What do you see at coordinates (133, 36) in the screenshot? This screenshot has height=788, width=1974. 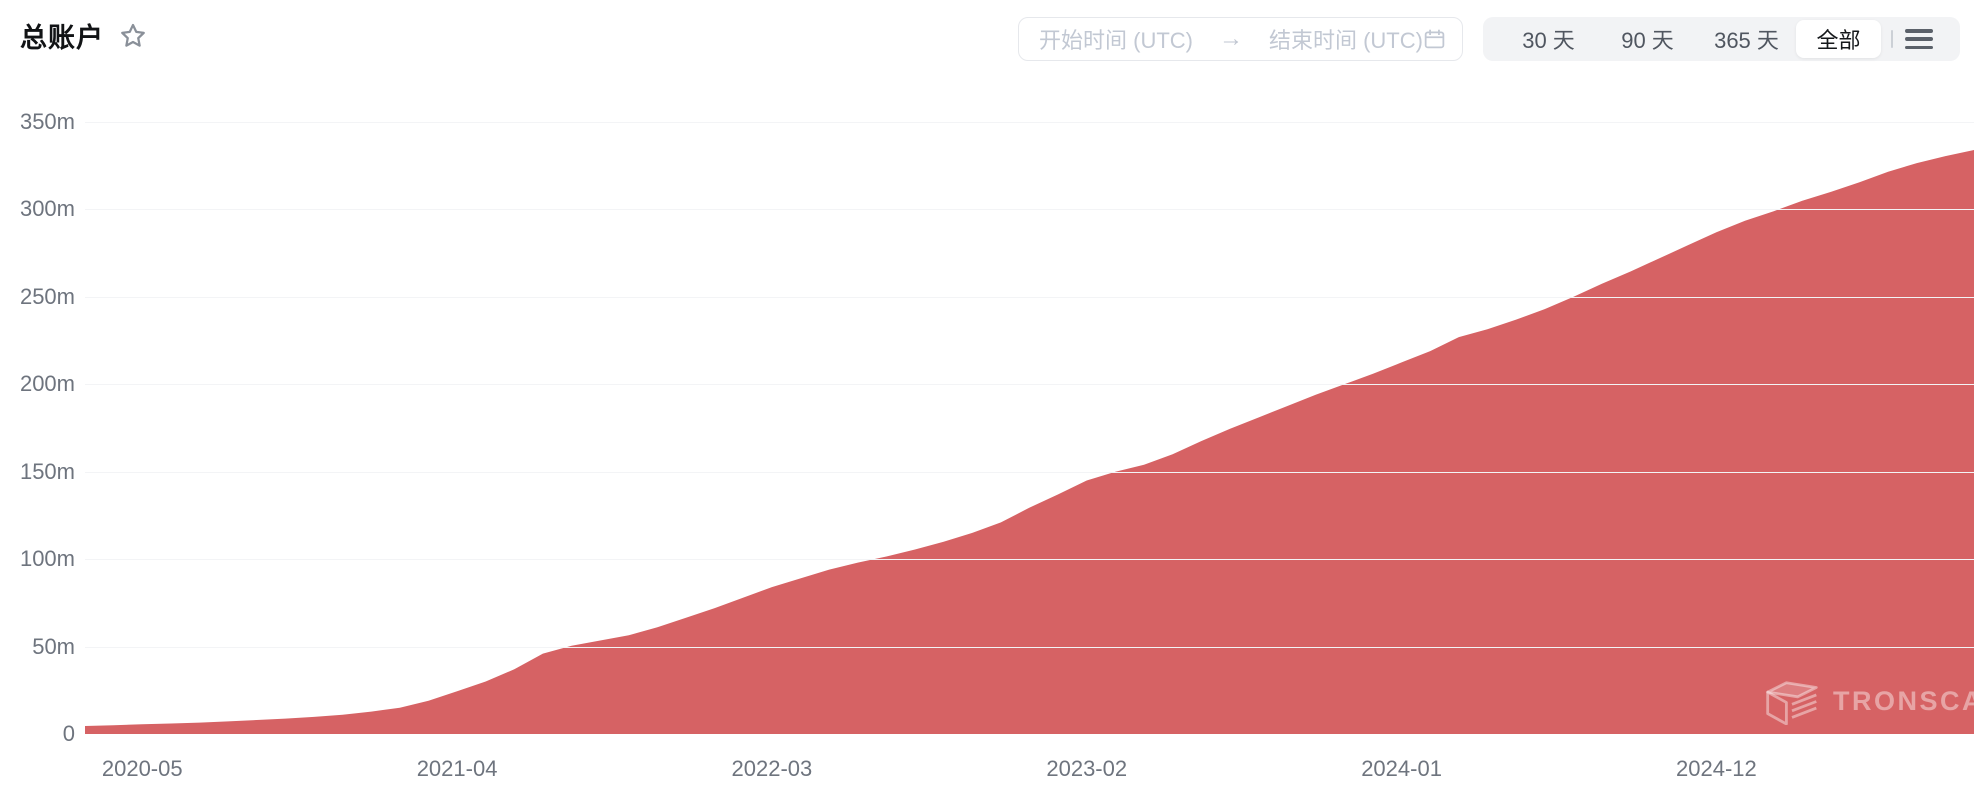 I see `favorite-star-icon` at bounding box center [133, 36].